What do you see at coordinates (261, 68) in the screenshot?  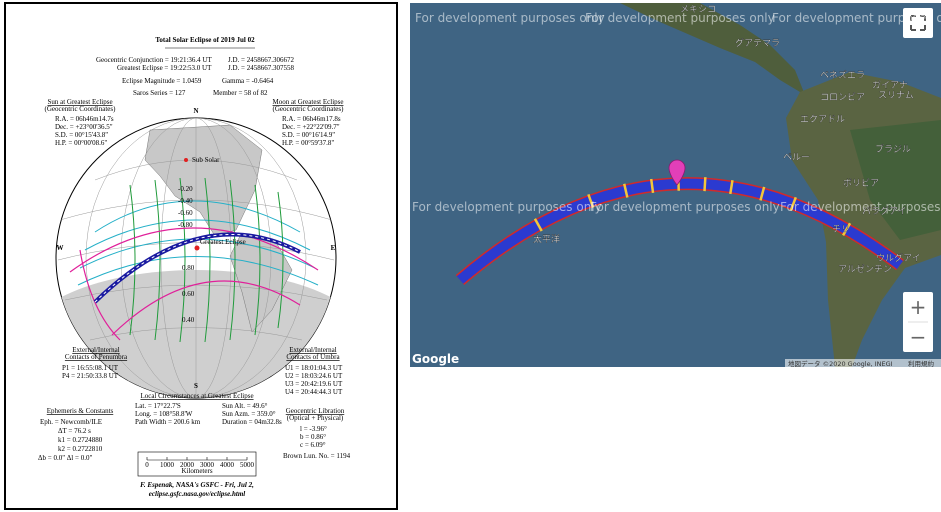 I see `summary-text: J.D. = 2458667.307558` at bounding box center [261, 68].